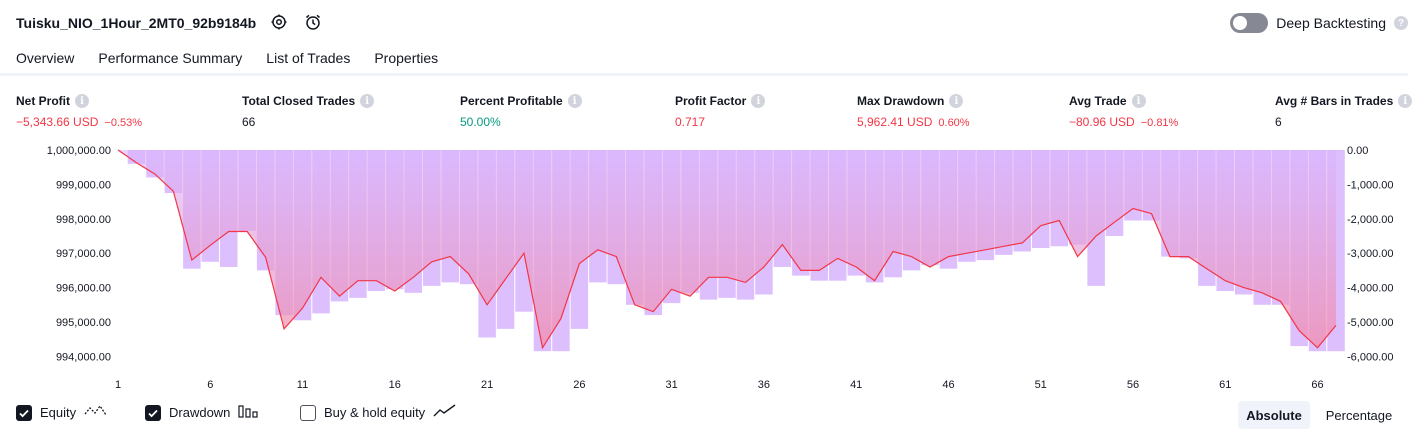 The height and width of the screenshot is (438, 1424). I want to click on tab-properties: Properties, so click(406, 58).